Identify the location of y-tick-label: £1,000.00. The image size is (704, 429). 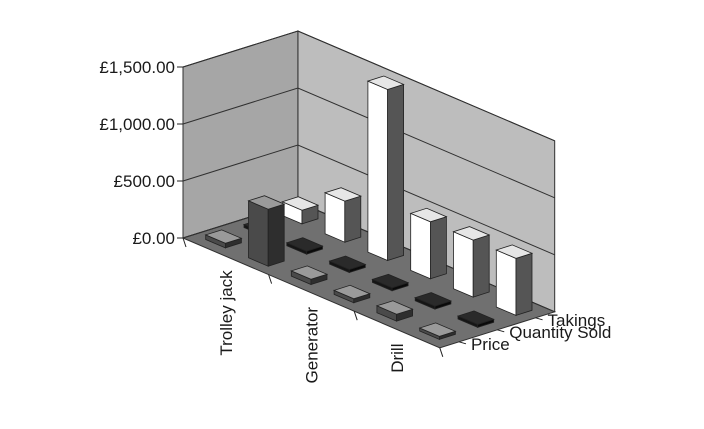
(137, 124).